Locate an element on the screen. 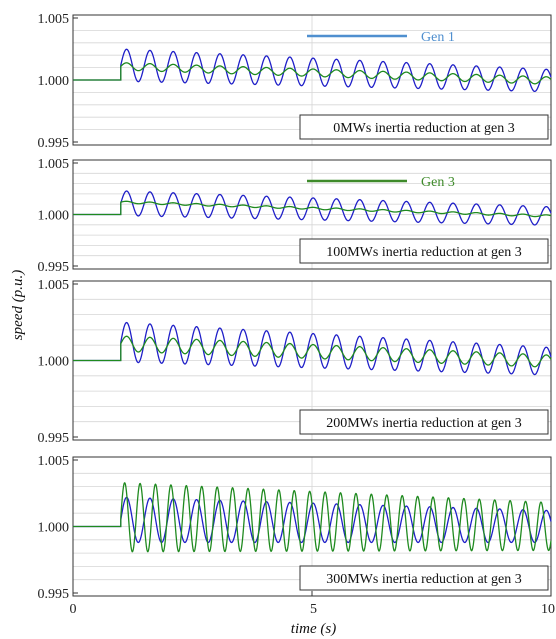 This screenshot has height=639, width=556. x-axis: 0 5 10 time (s) is located at coordinates (313, 619).